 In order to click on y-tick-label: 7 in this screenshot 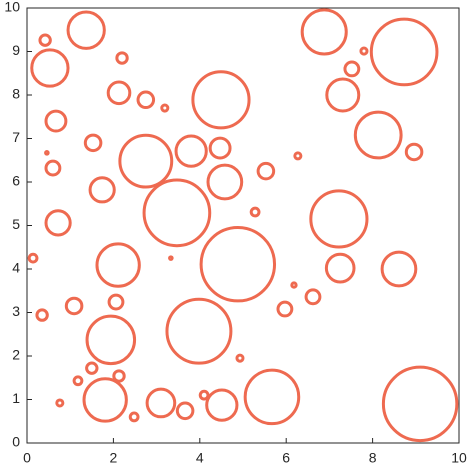, I will do `click(16, 137)`.